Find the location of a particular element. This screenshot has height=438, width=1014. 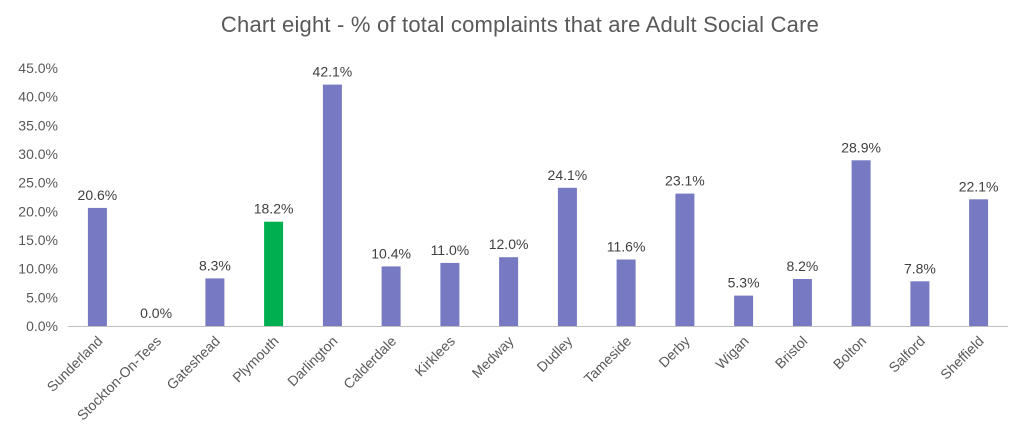

data-label: 42.1% is located at coordinates (333, 72).